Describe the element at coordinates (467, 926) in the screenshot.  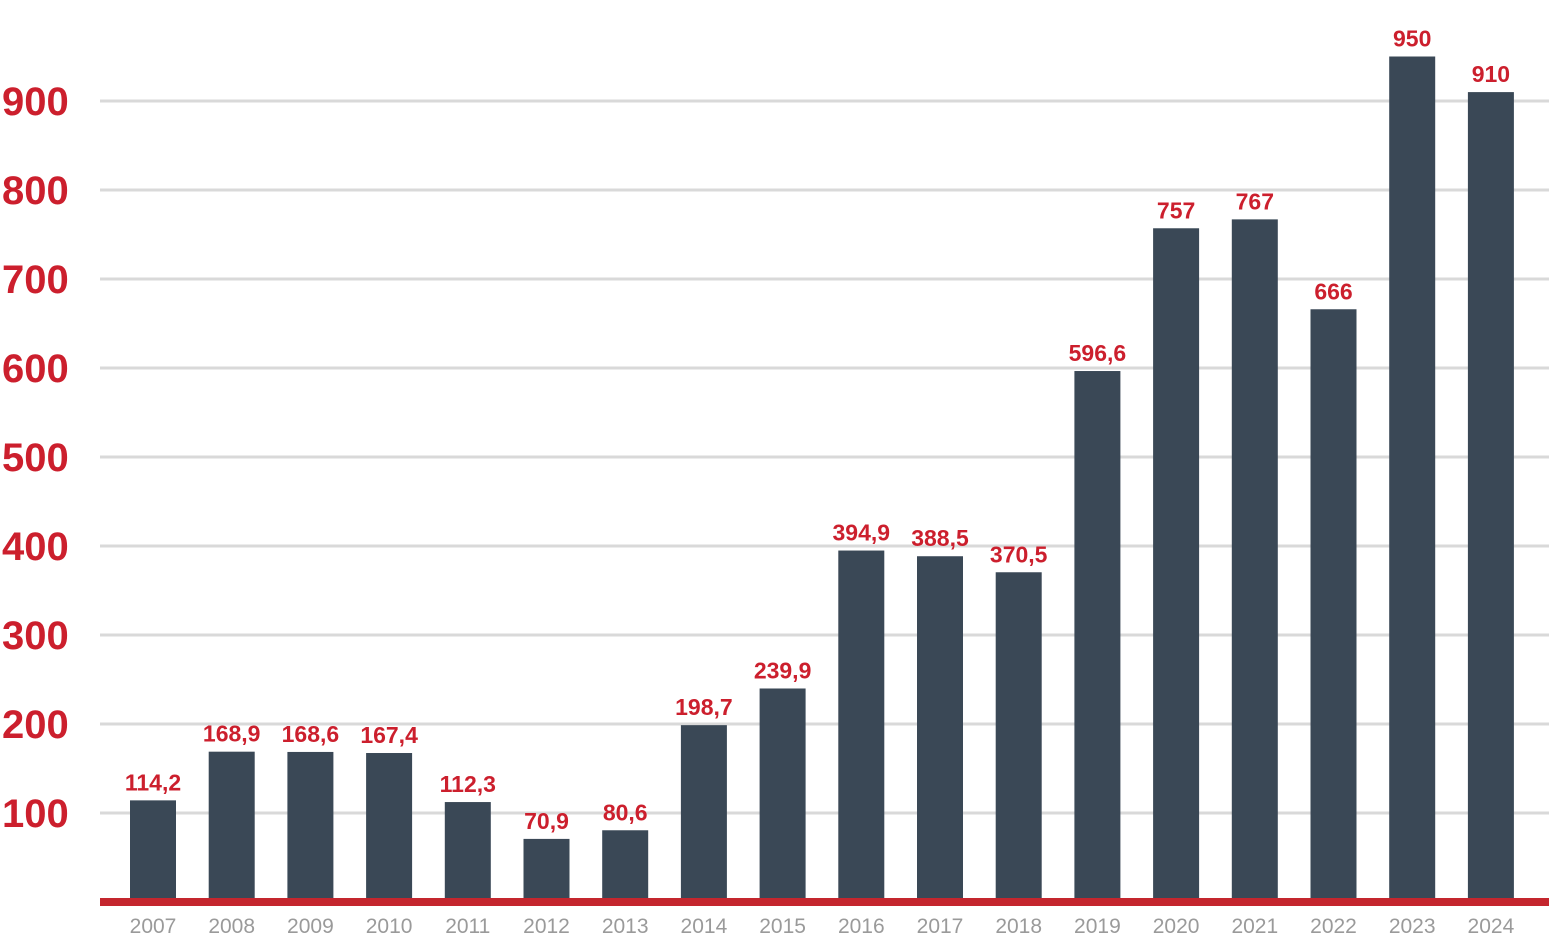
I see `x-tick-label: 2011` at that location.